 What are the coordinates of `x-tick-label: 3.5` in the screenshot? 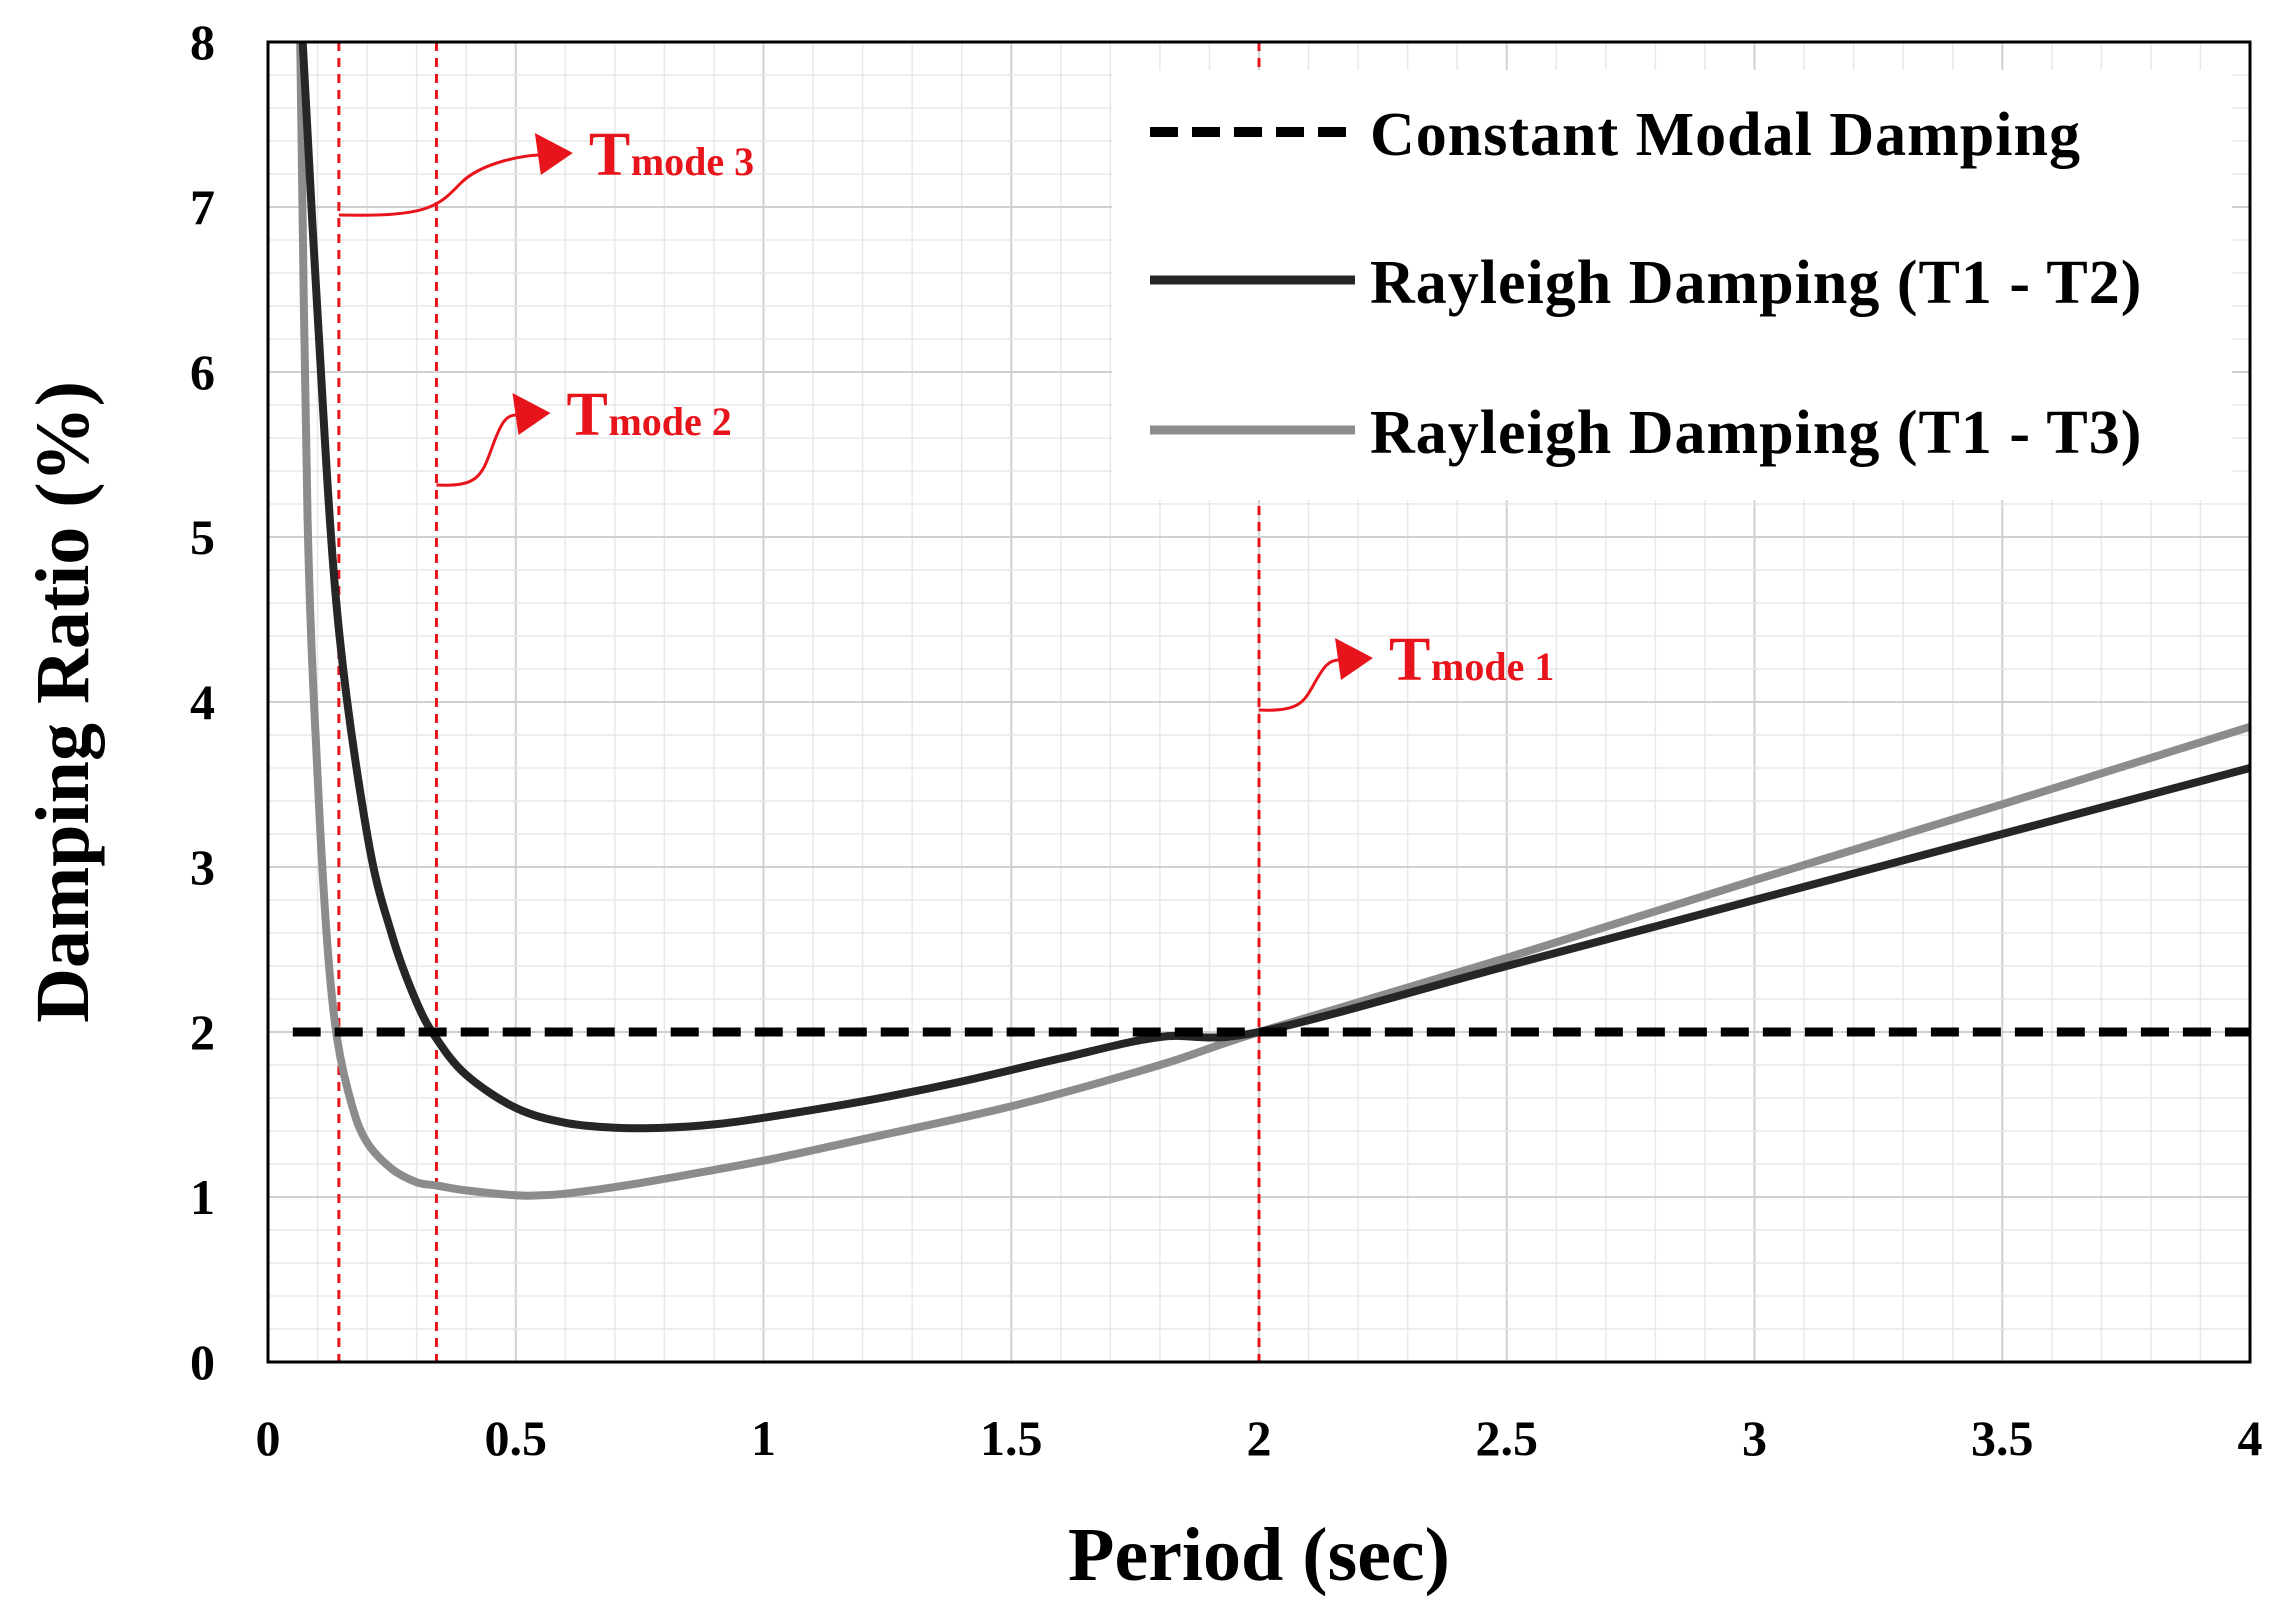 It's located at (2002, 1438).